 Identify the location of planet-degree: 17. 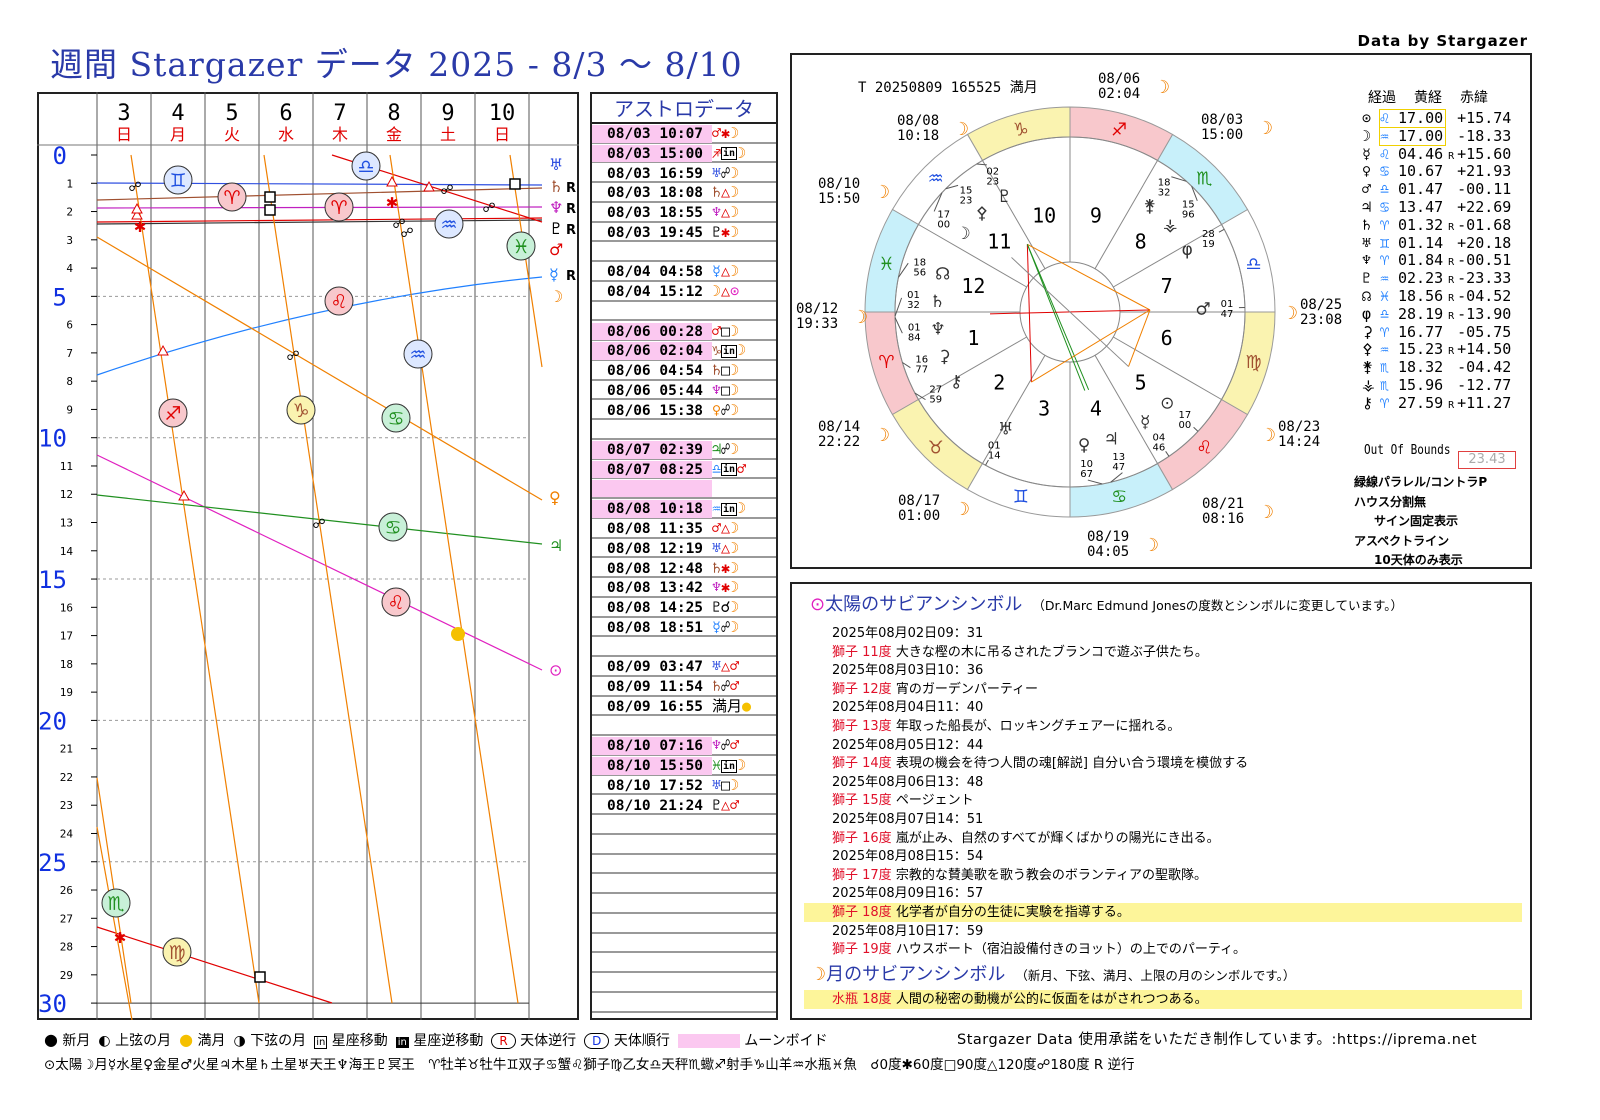
(943, 215).